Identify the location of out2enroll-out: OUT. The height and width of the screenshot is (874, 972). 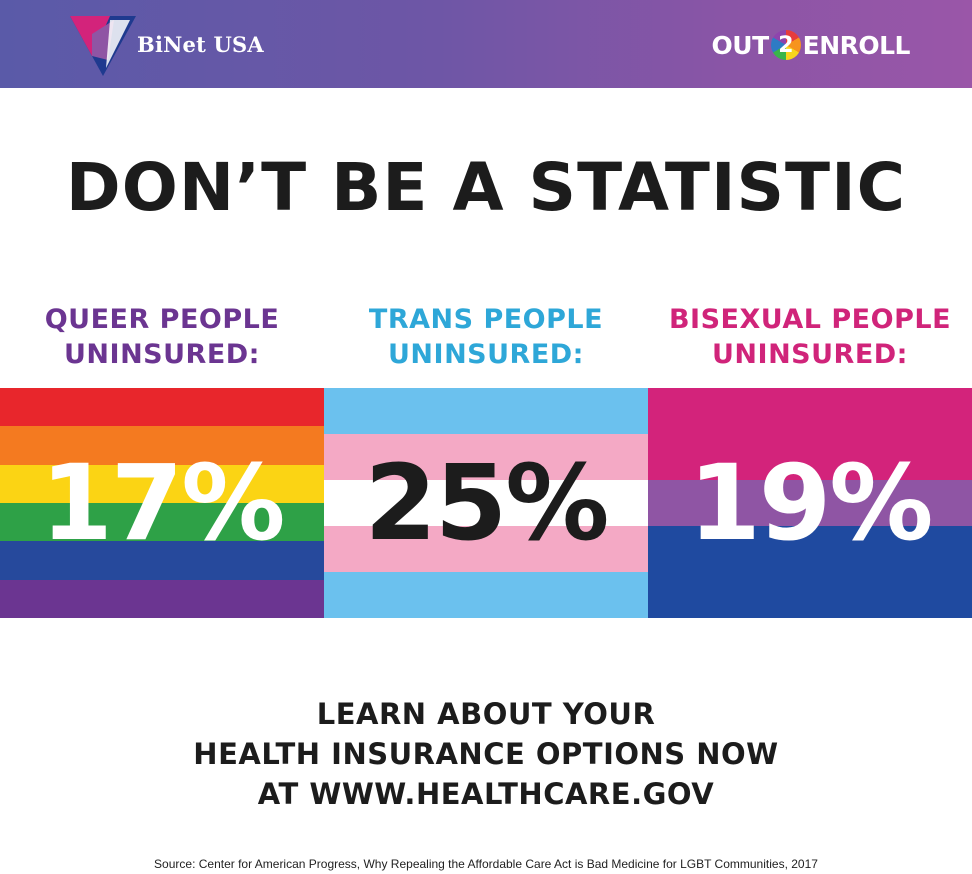
(740, 45).